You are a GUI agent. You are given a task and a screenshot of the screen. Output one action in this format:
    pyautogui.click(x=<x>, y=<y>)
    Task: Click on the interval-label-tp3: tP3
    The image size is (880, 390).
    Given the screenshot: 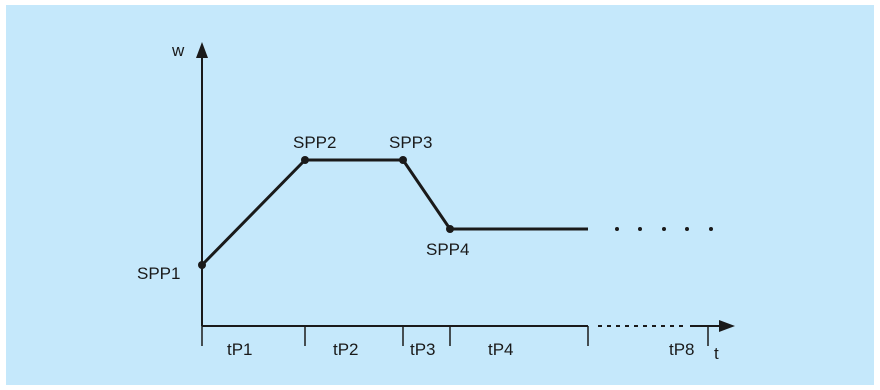 What is the action you would take?
    pyautogui.click(x=423, y=349)
    